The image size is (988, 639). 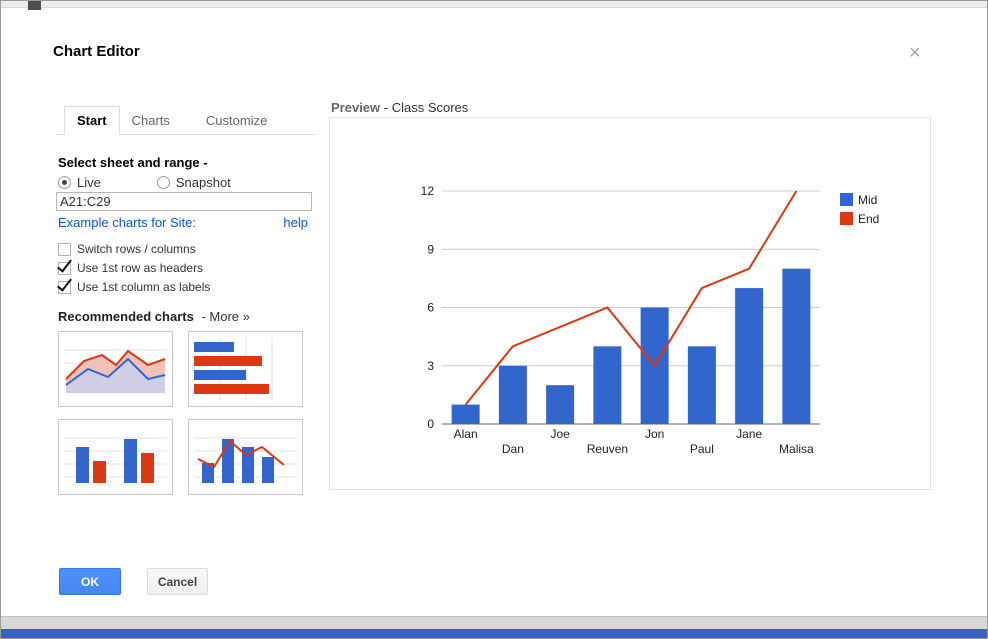 I want to click on svg-text: Jon, so click(x=654, y=434).